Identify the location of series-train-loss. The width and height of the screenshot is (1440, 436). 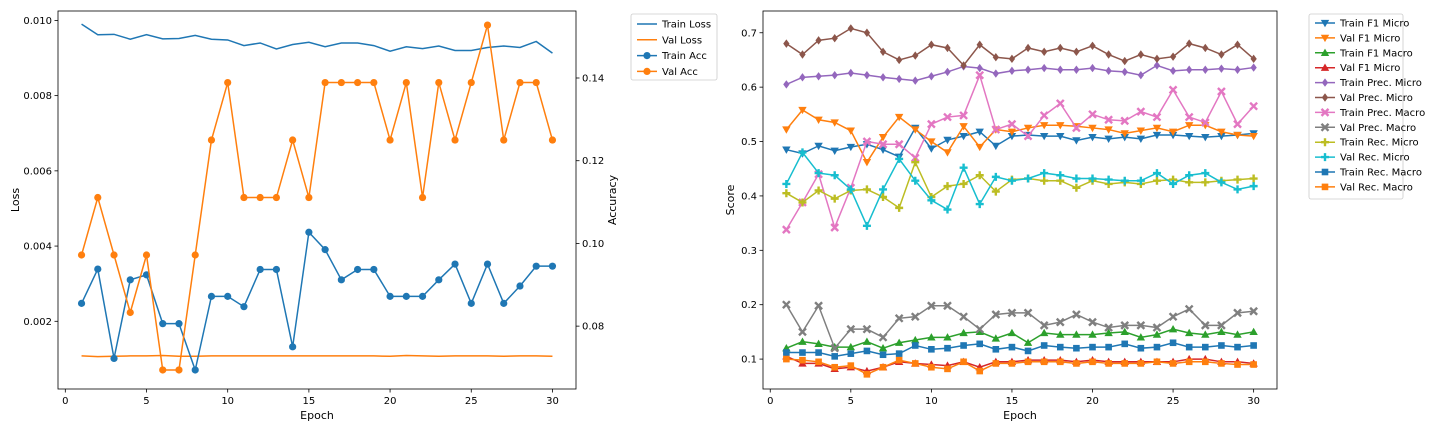
(317, 38).